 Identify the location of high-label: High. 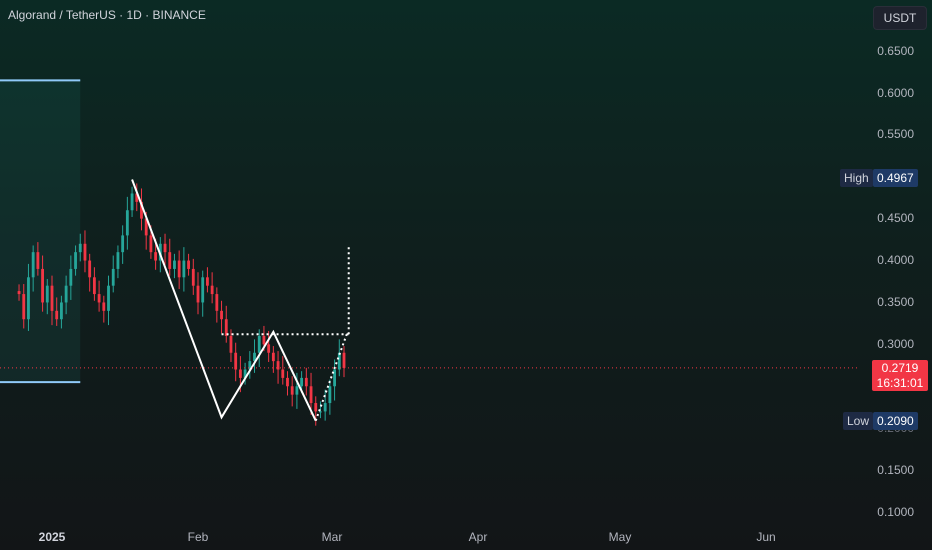
(856, 178).